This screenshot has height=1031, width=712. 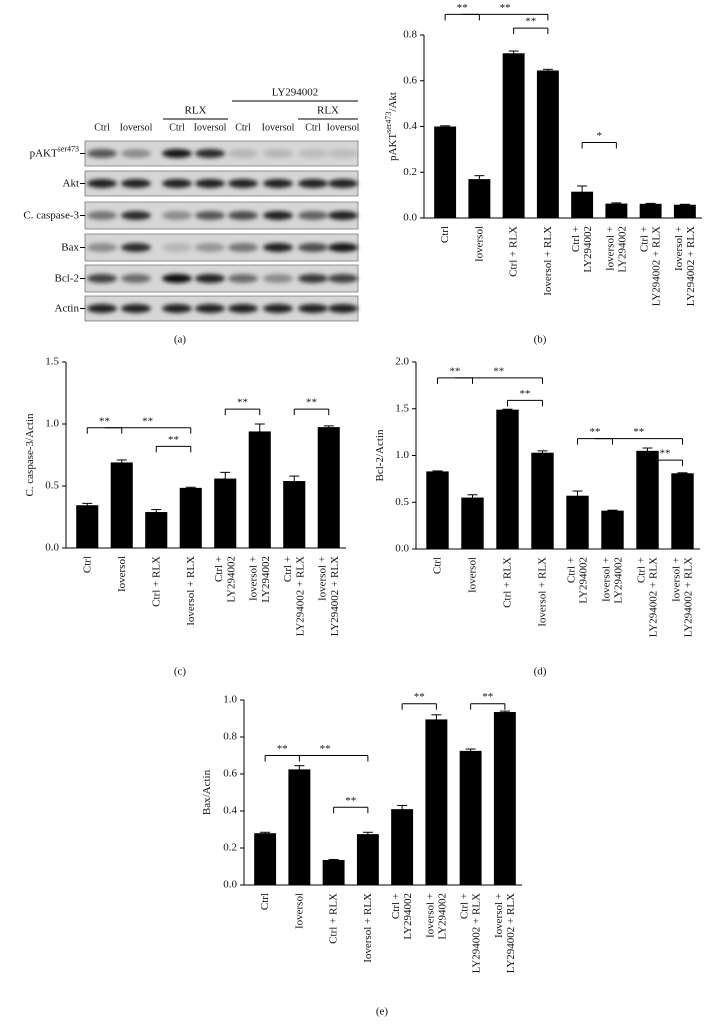 What do you see at coordinates (196, 111) in the screenshot?
I see `group-label: RLX` at bounding box center [196, 111].